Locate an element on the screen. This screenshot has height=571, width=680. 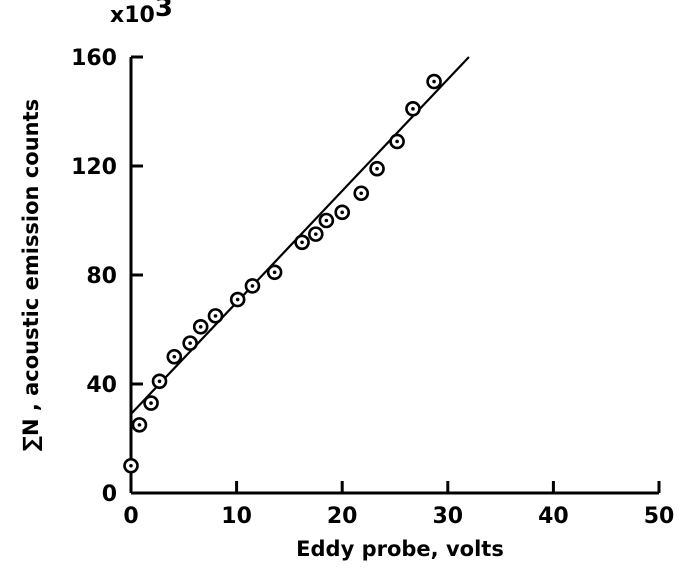
y-tick-label: 0 is located at coordinates (109, 494).